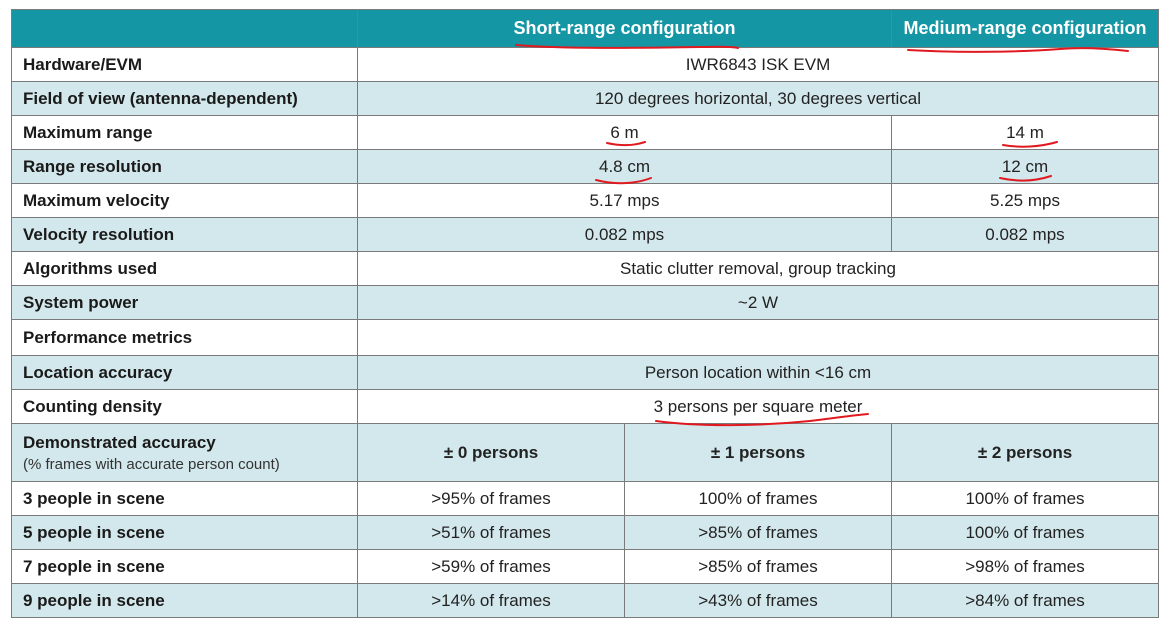 Image resolution: width=1167 pixels, height=628 pixels. Describe the element at coordinates (184, 600) in the screenshot. I see `row-label: 9 people in scene` at that location.